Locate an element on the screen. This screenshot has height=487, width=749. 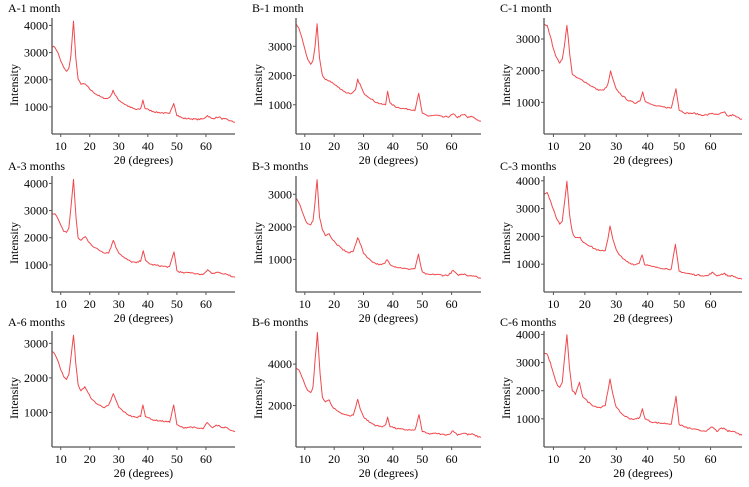
panel-title: A-1 month is located at coordinates (34, 8).